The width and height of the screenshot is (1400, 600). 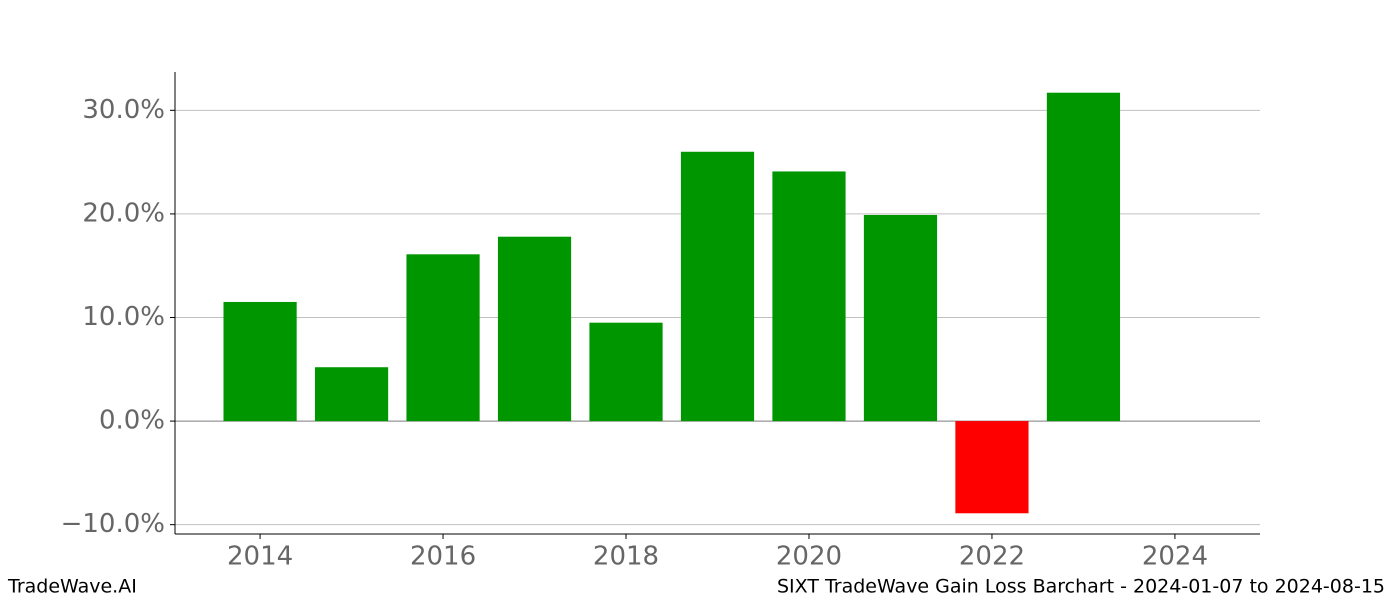 I want to click on x-tick-label: 2022, so click(x=992, y=557).